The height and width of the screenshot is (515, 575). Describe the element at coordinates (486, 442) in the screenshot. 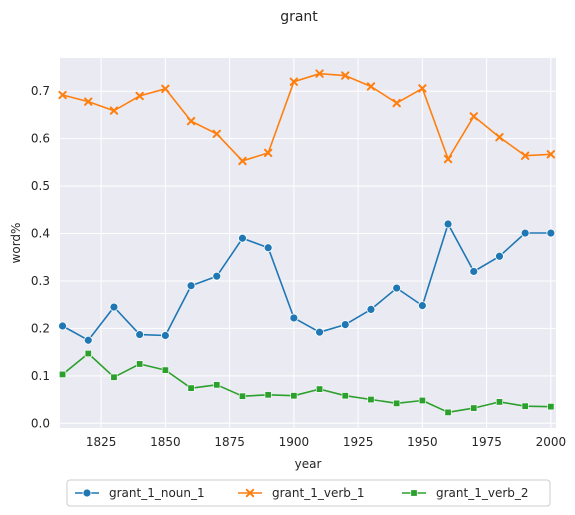

I see `x-tick-label: 1975` at that location.